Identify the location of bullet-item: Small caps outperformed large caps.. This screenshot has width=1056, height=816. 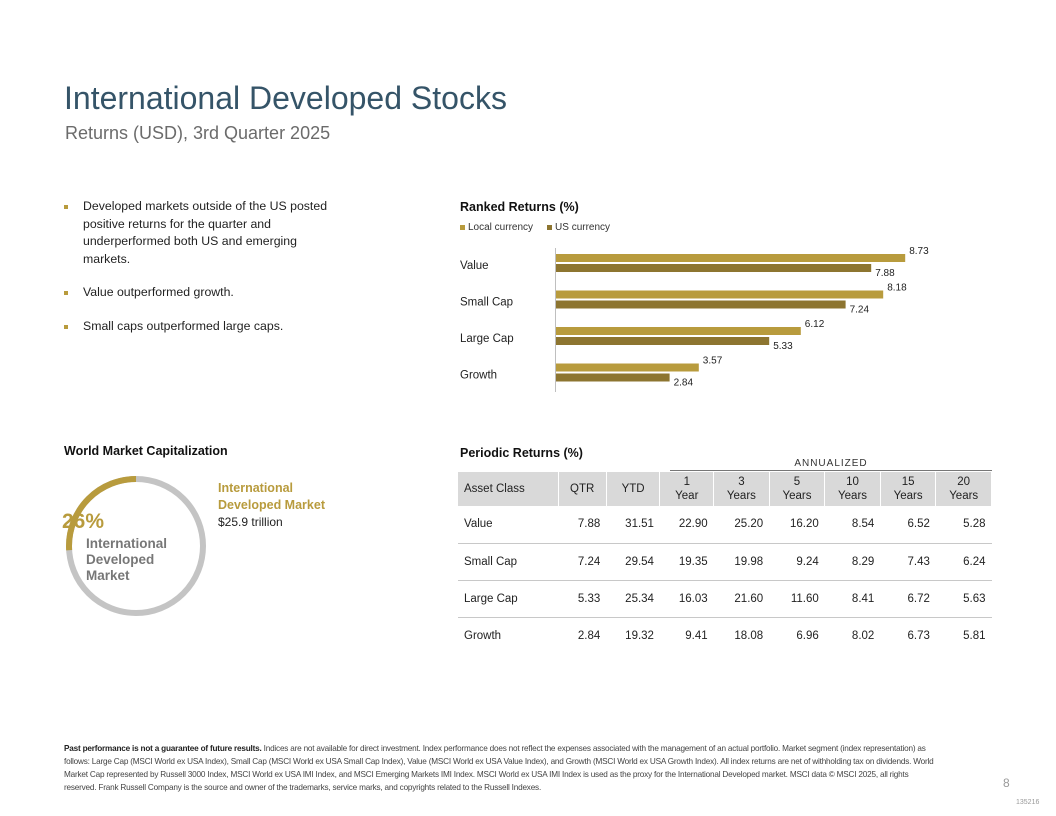
(204, 327).